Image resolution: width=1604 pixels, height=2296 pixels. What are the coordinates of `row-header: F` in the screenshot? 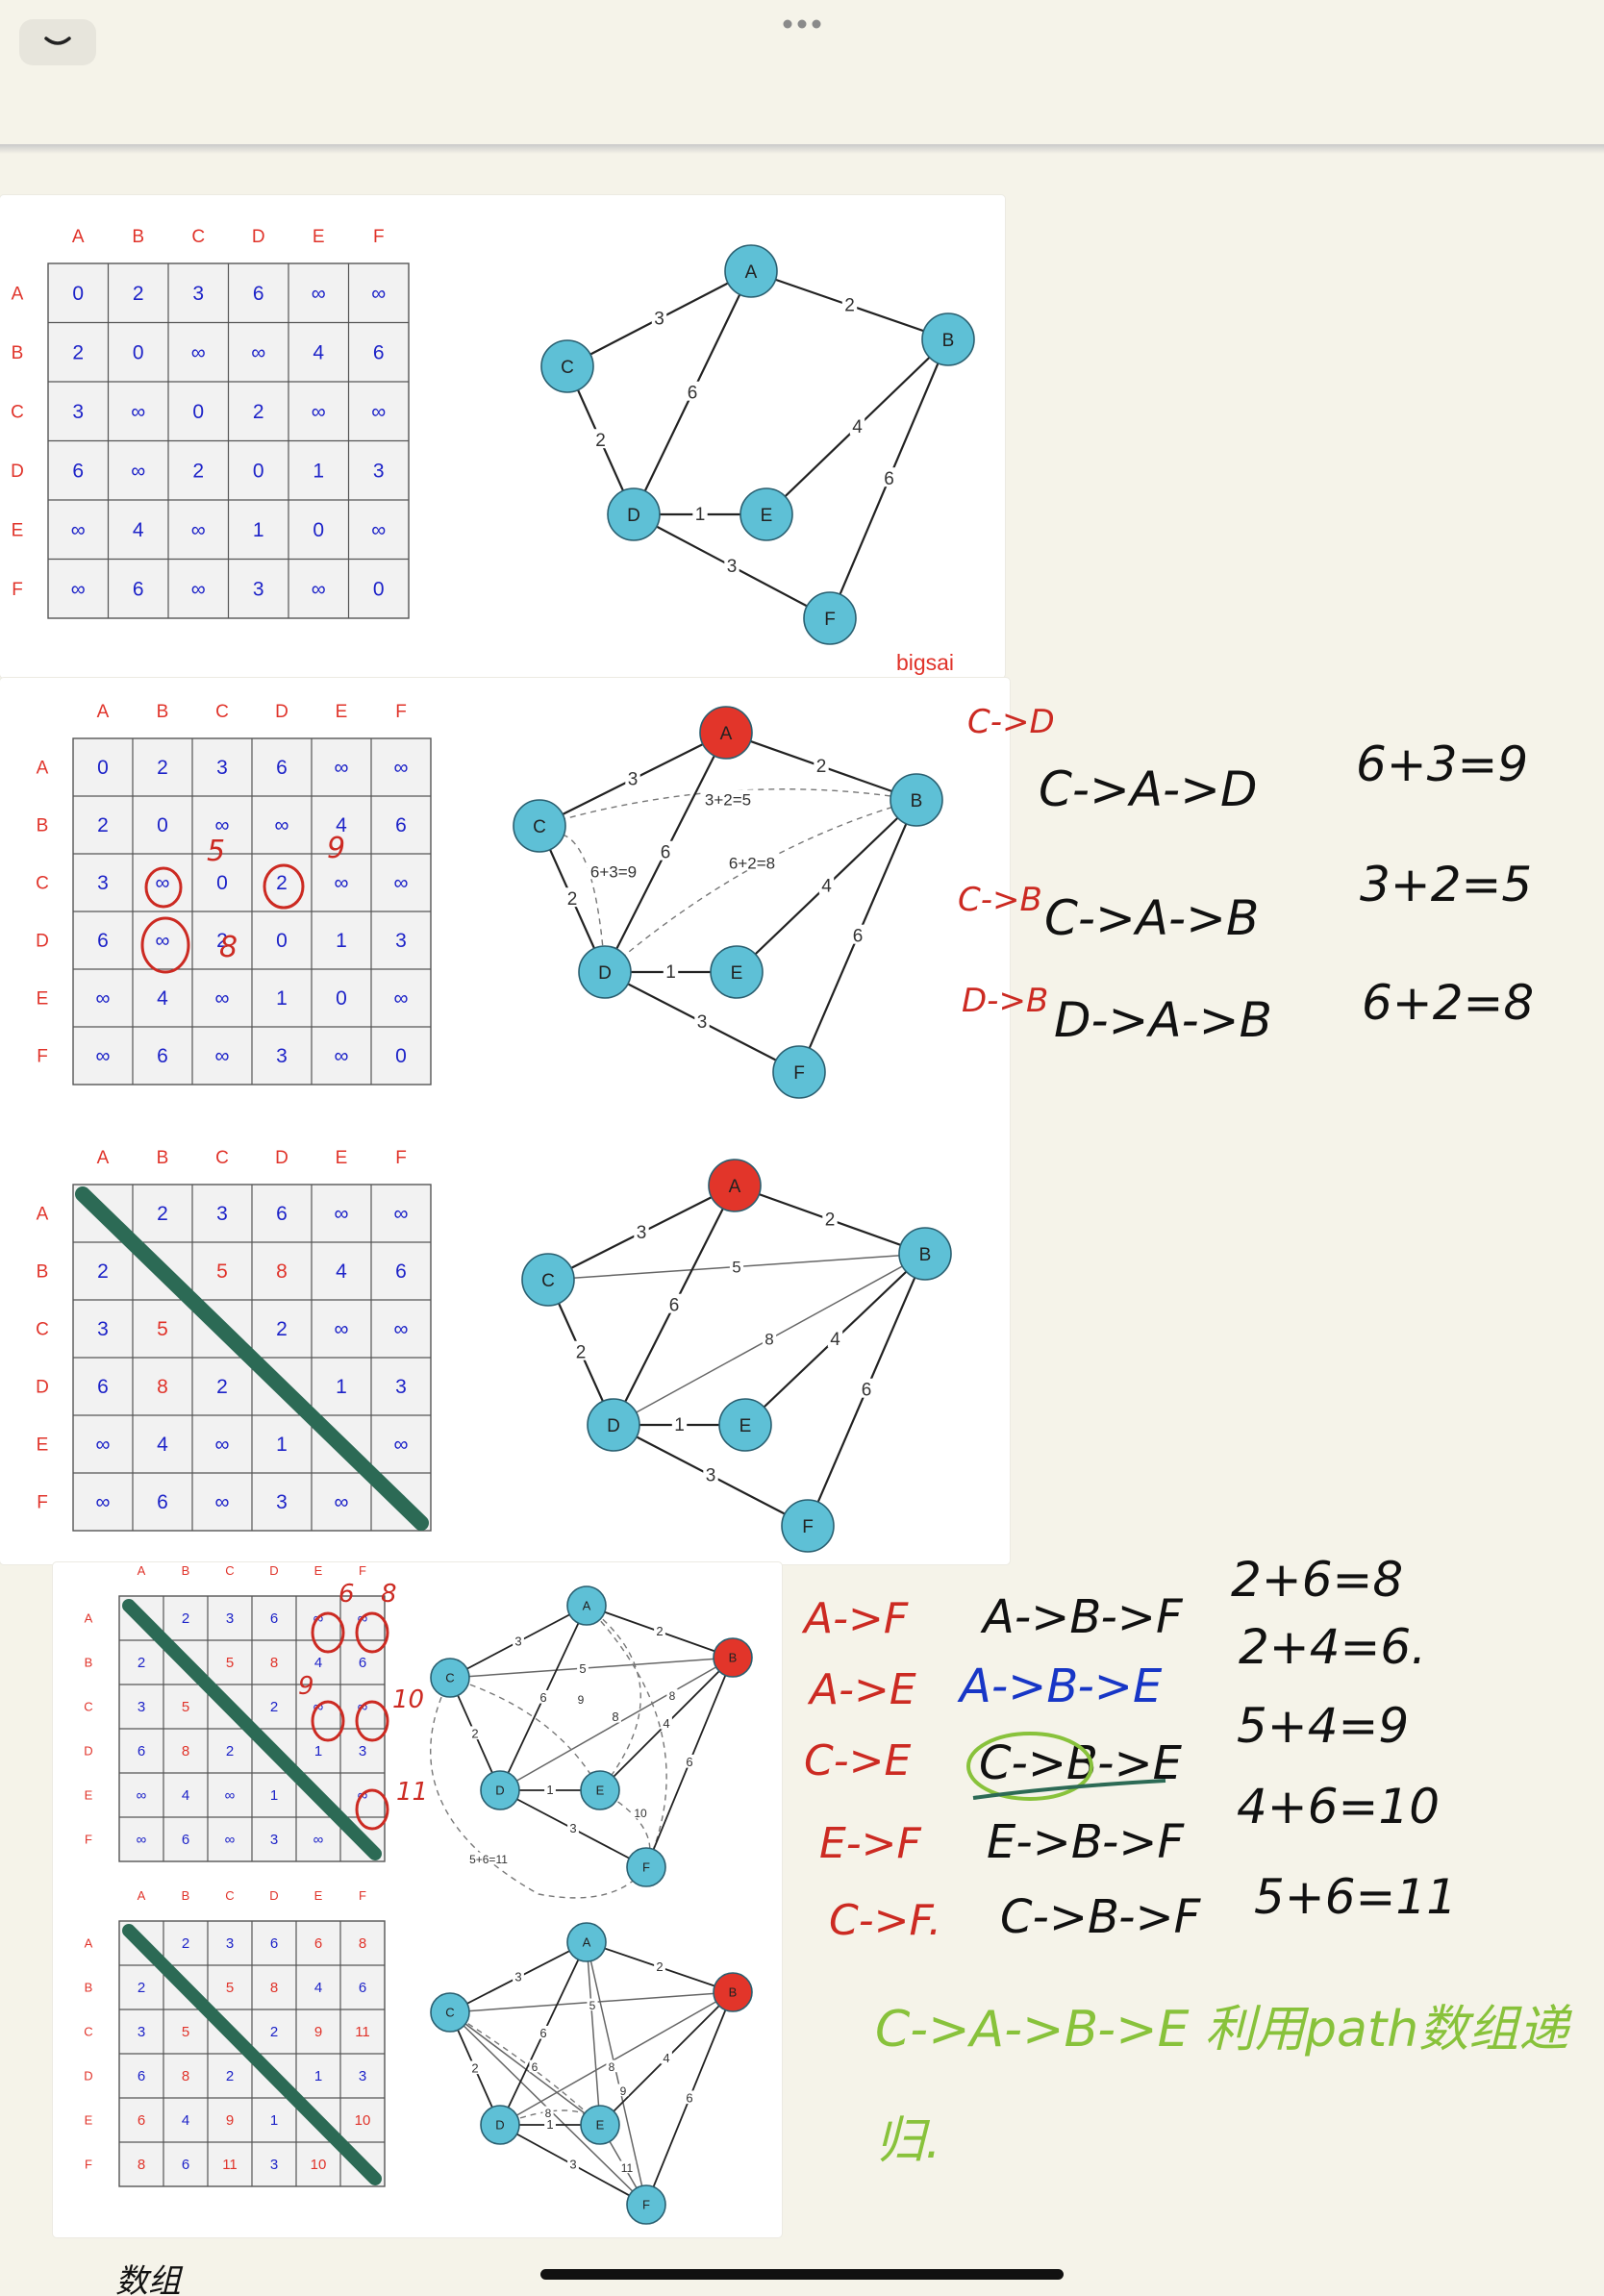 It's located at (17, 590).